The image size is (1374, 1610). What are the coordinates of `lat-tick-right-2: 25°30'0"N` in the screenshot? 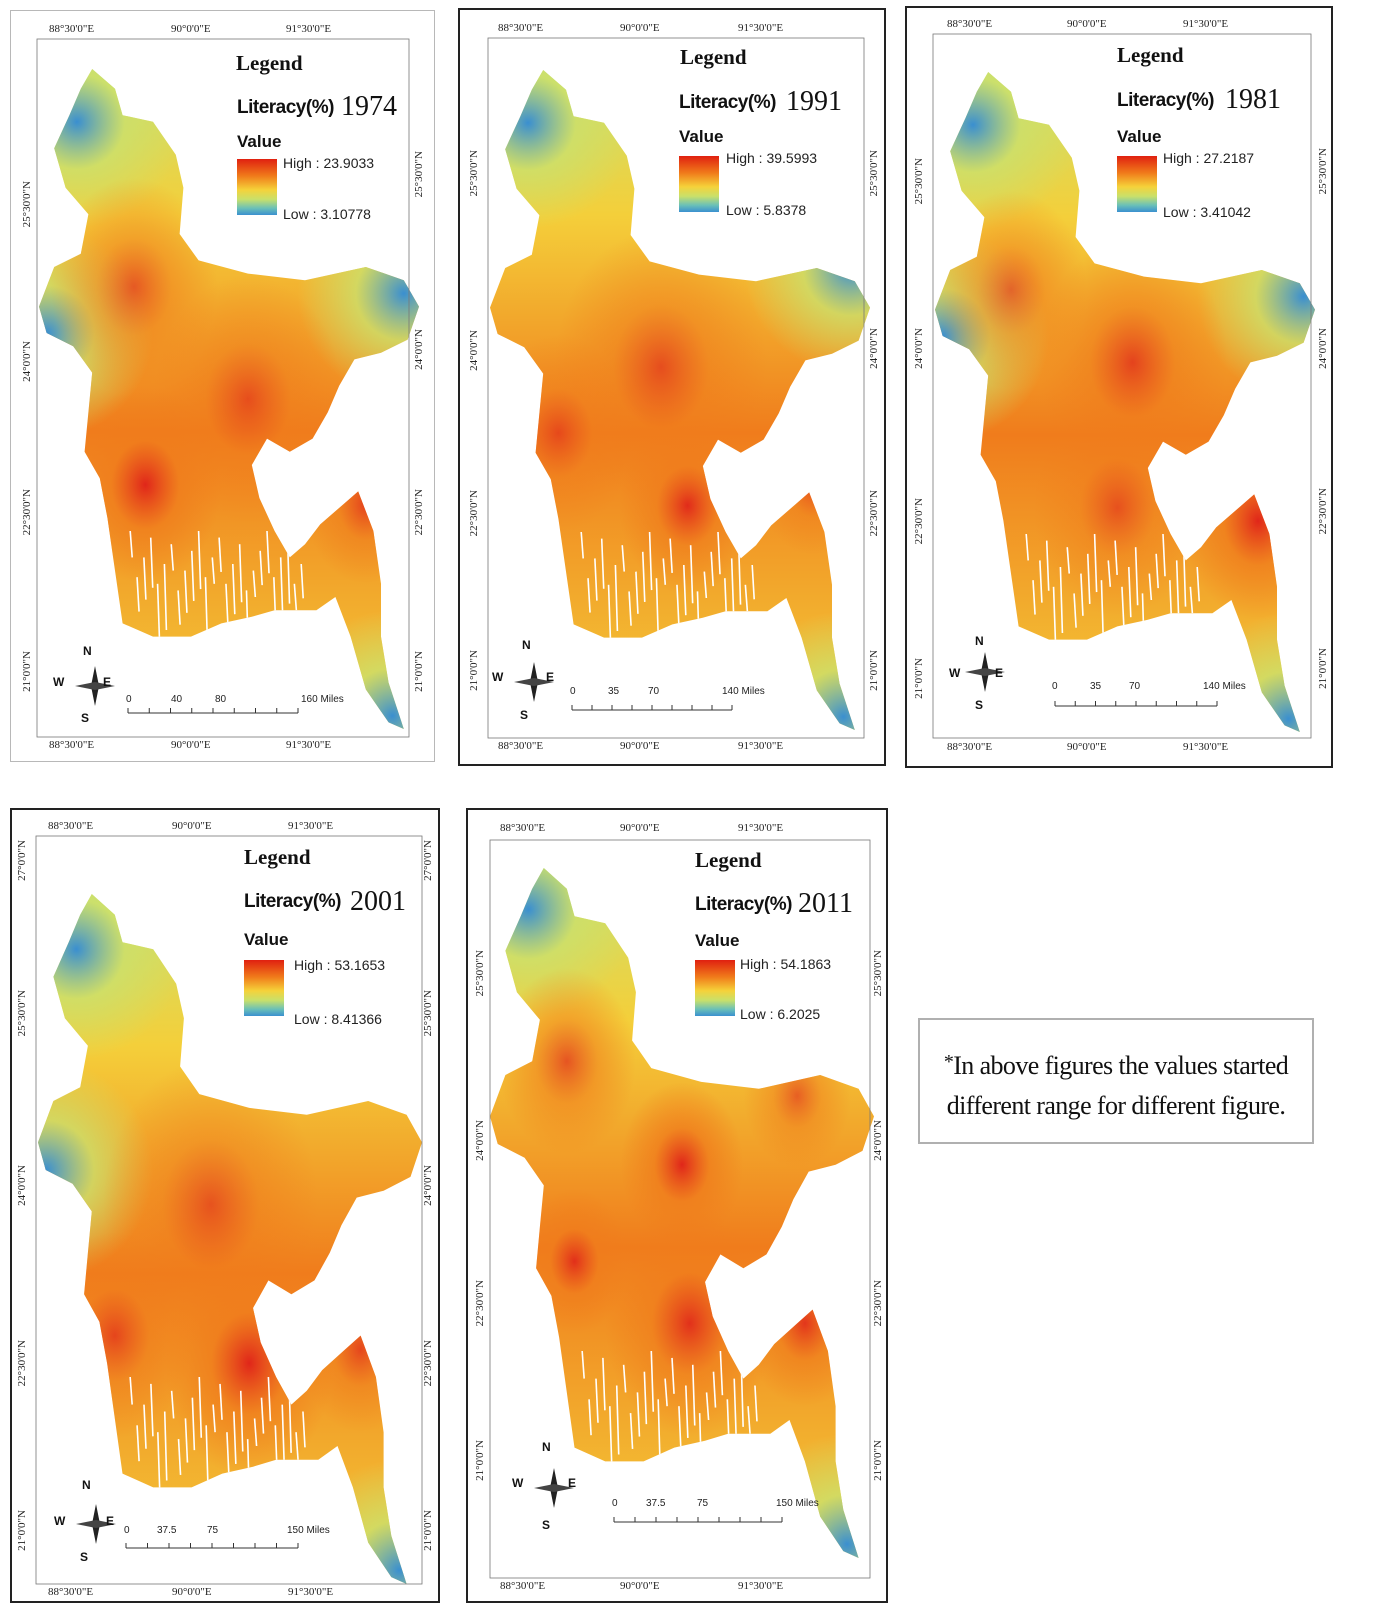 It's located at (428, 1013).